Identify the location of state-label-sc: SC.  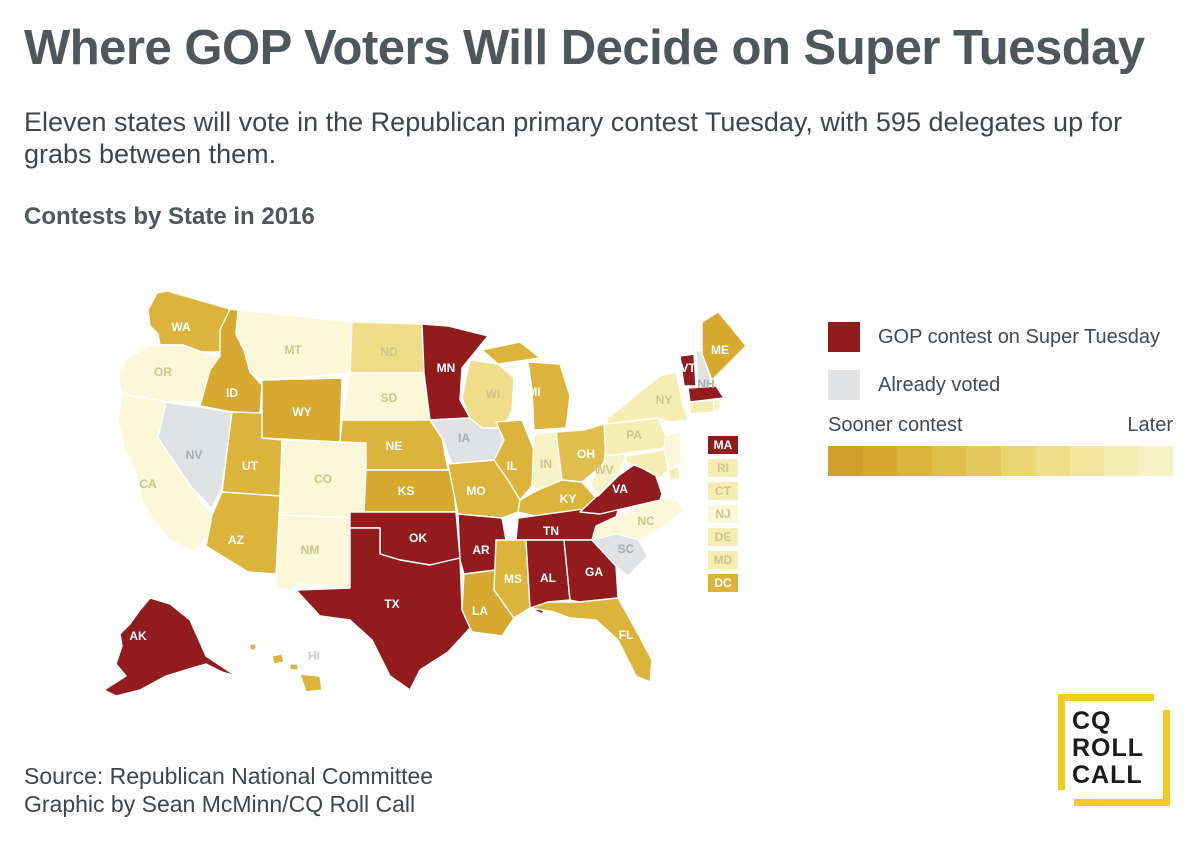
(626, 549).